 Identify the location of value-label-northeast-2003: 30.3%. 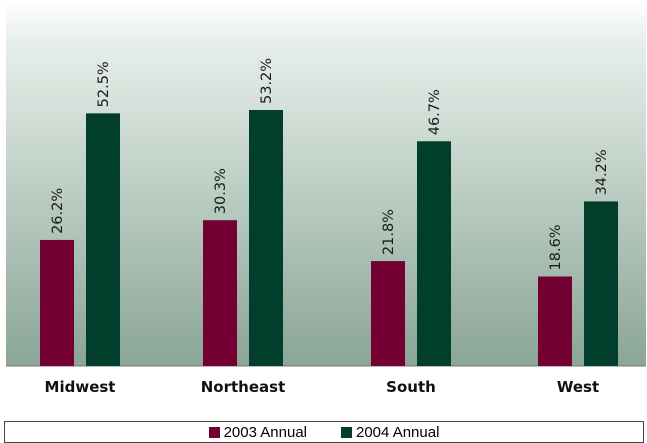
(221, 191).